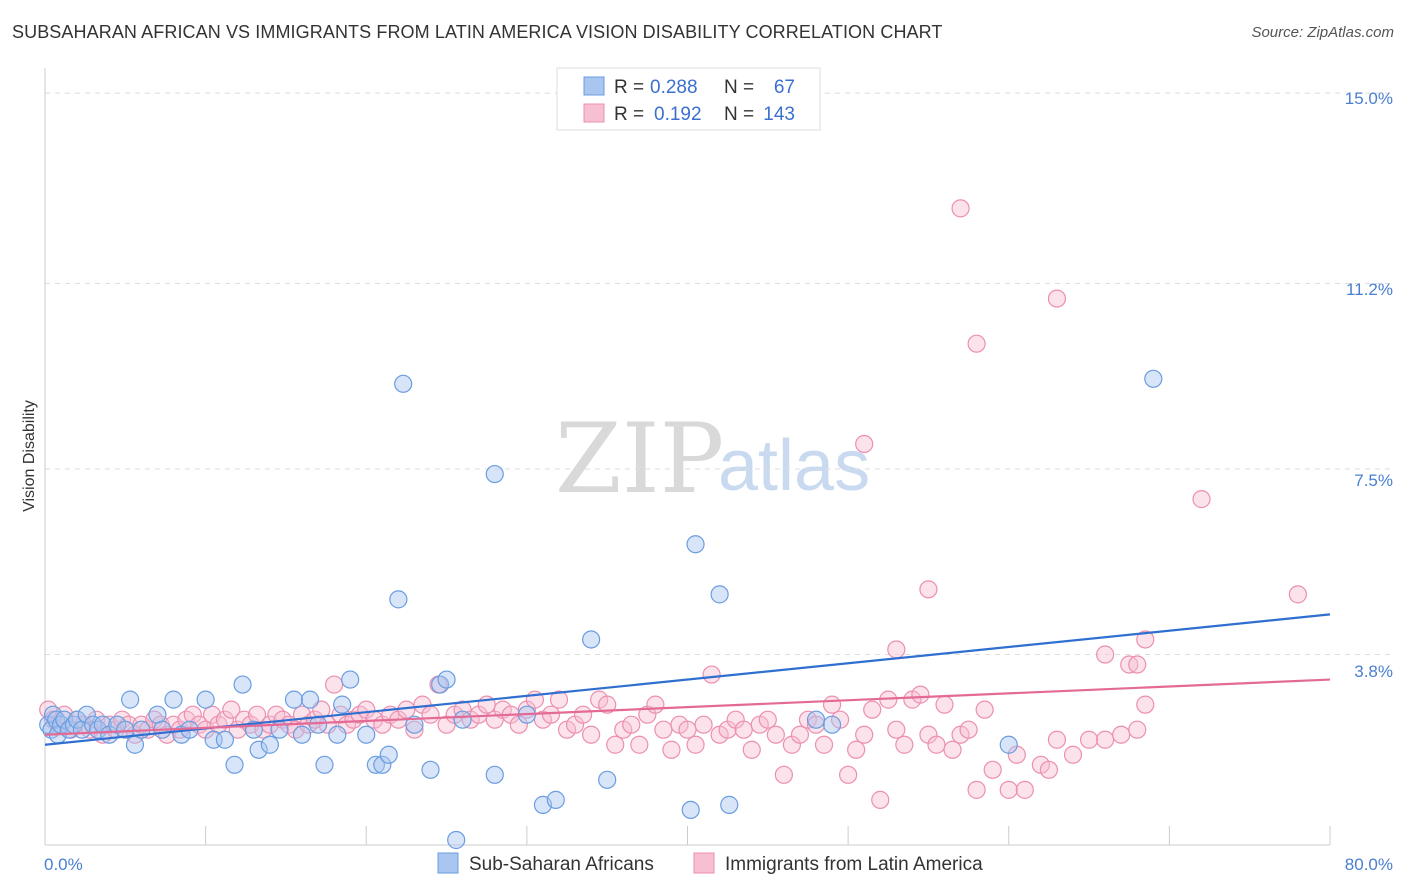 Image resolution: width=1406 pixels, height=892 pixels. I want to click on watermark-atlas: atlas, so click(794, 466).